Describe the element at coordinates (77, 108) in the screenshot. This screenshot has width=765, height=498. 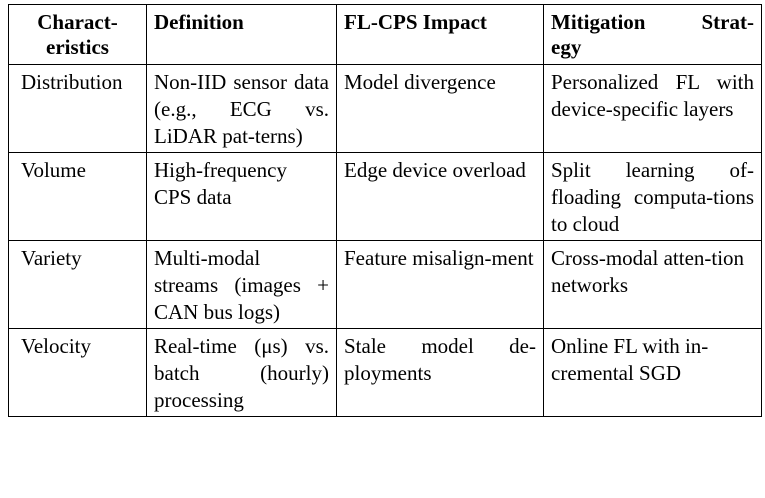
I see `cell-characteristic: Distribution` at that location.